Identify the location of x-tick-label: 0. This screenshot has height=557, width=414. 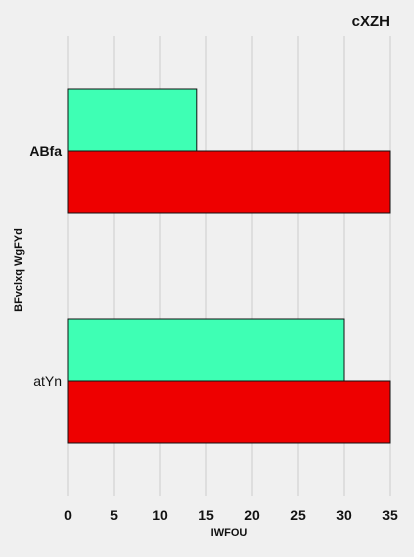
(68, 515).